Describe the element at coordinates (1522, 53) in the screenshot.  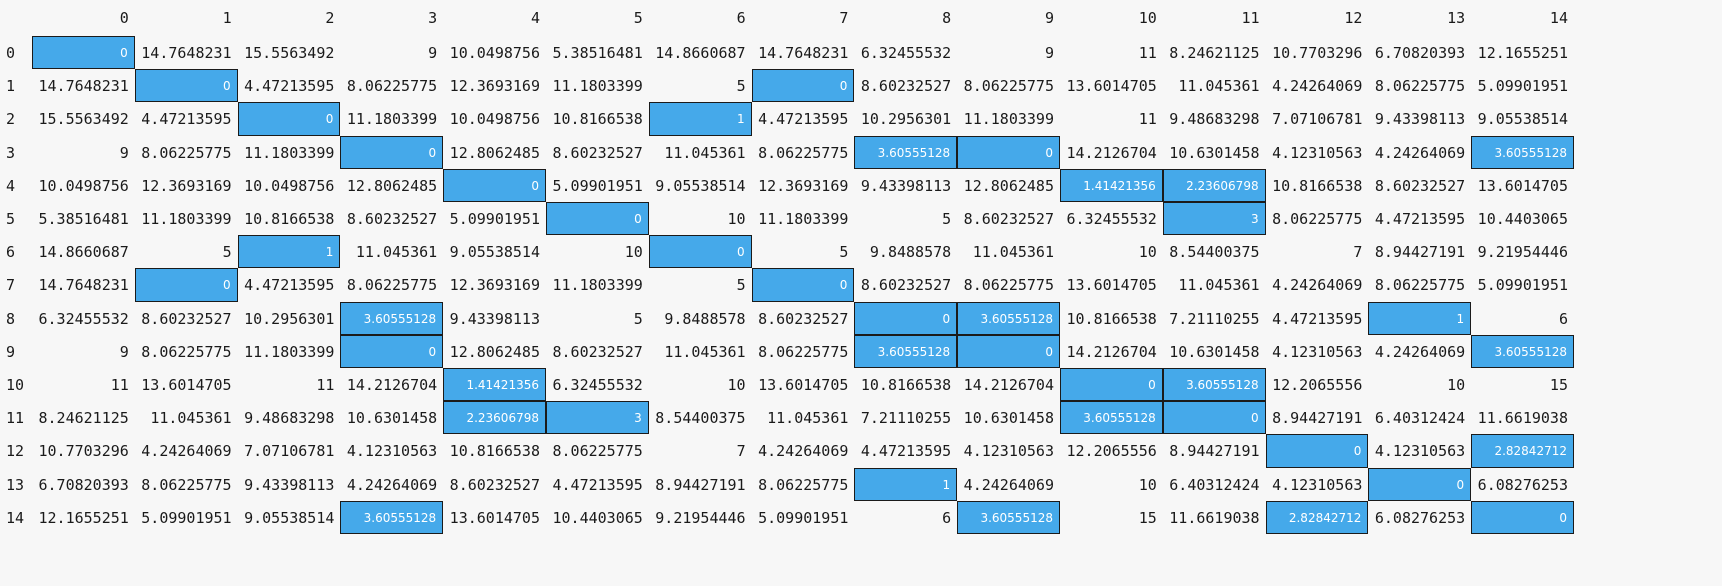
I see `table-cell: 12.1655251` at that location.